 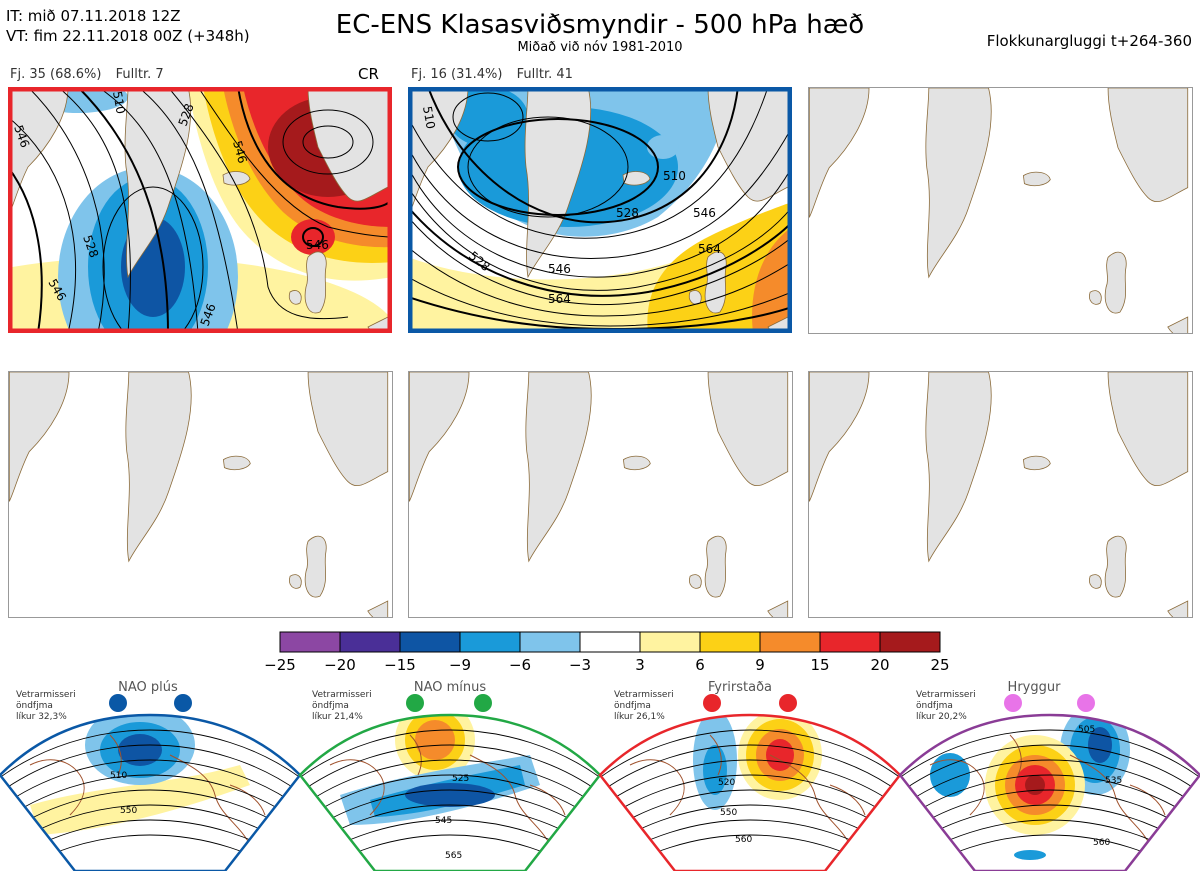 I want to click on regime-prob: líkur 26,1%, so click(x=639, y=717).